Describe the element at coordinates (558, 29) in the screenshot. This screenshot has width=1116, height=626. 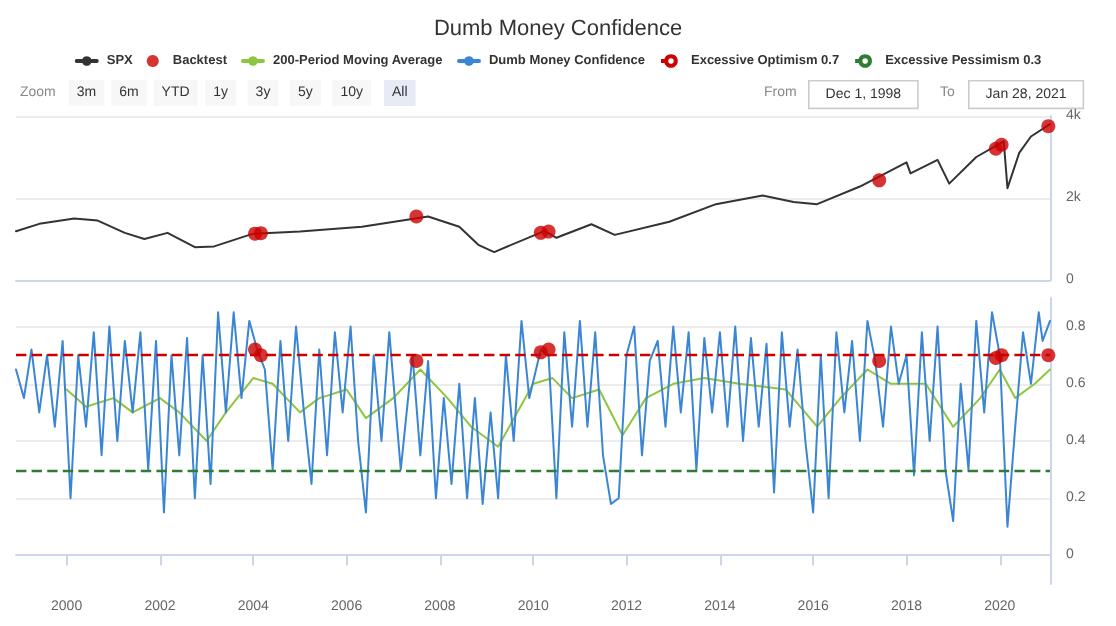
I see `chart-title: Dumb Money Confidence` at that location.